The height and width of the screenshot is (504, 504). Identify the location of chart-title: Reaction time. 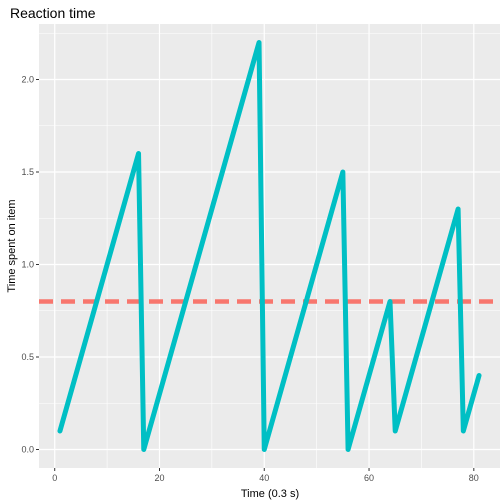
(53, 13).